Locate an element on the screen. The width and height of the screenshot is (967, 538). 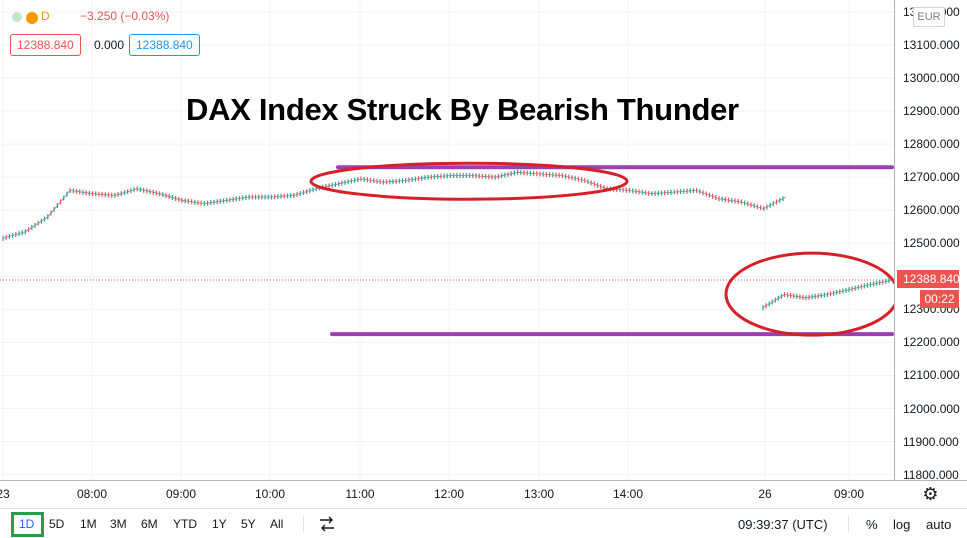
price-tick-label: 12500.000 is located at coordinates (931, 243).